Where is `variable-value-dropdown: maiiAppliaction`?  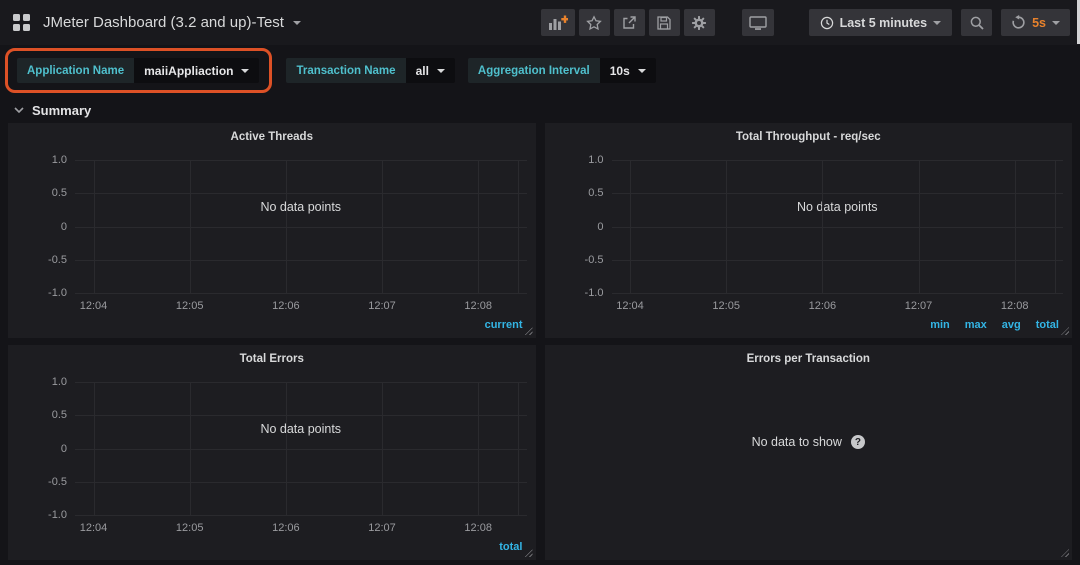 variable-value-dropdown: maiiAppliaction is located at coordinates (197, 70).